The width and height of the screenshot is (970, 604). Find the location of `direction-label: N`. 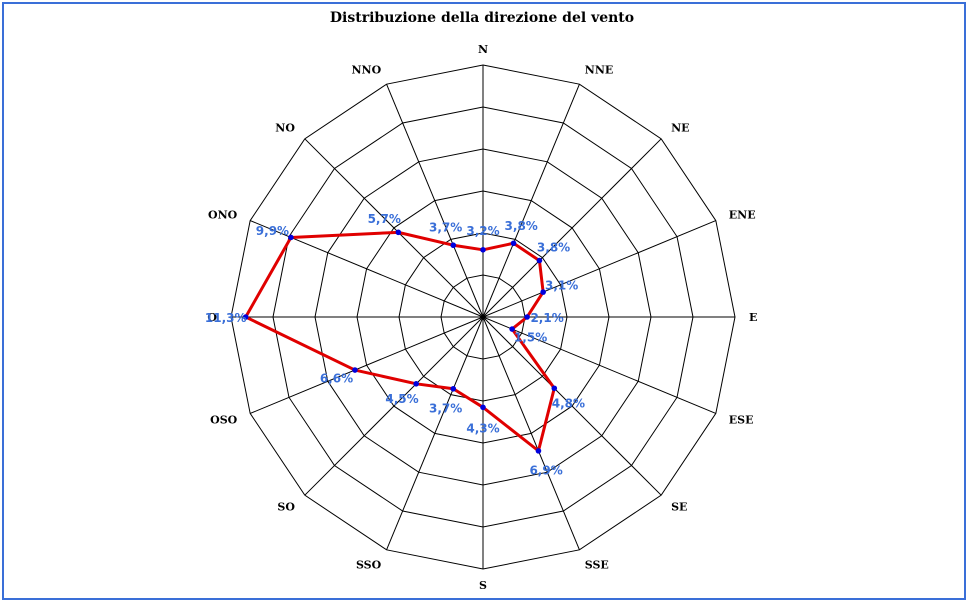

direction-label: N is located at coordinates (483, 49).